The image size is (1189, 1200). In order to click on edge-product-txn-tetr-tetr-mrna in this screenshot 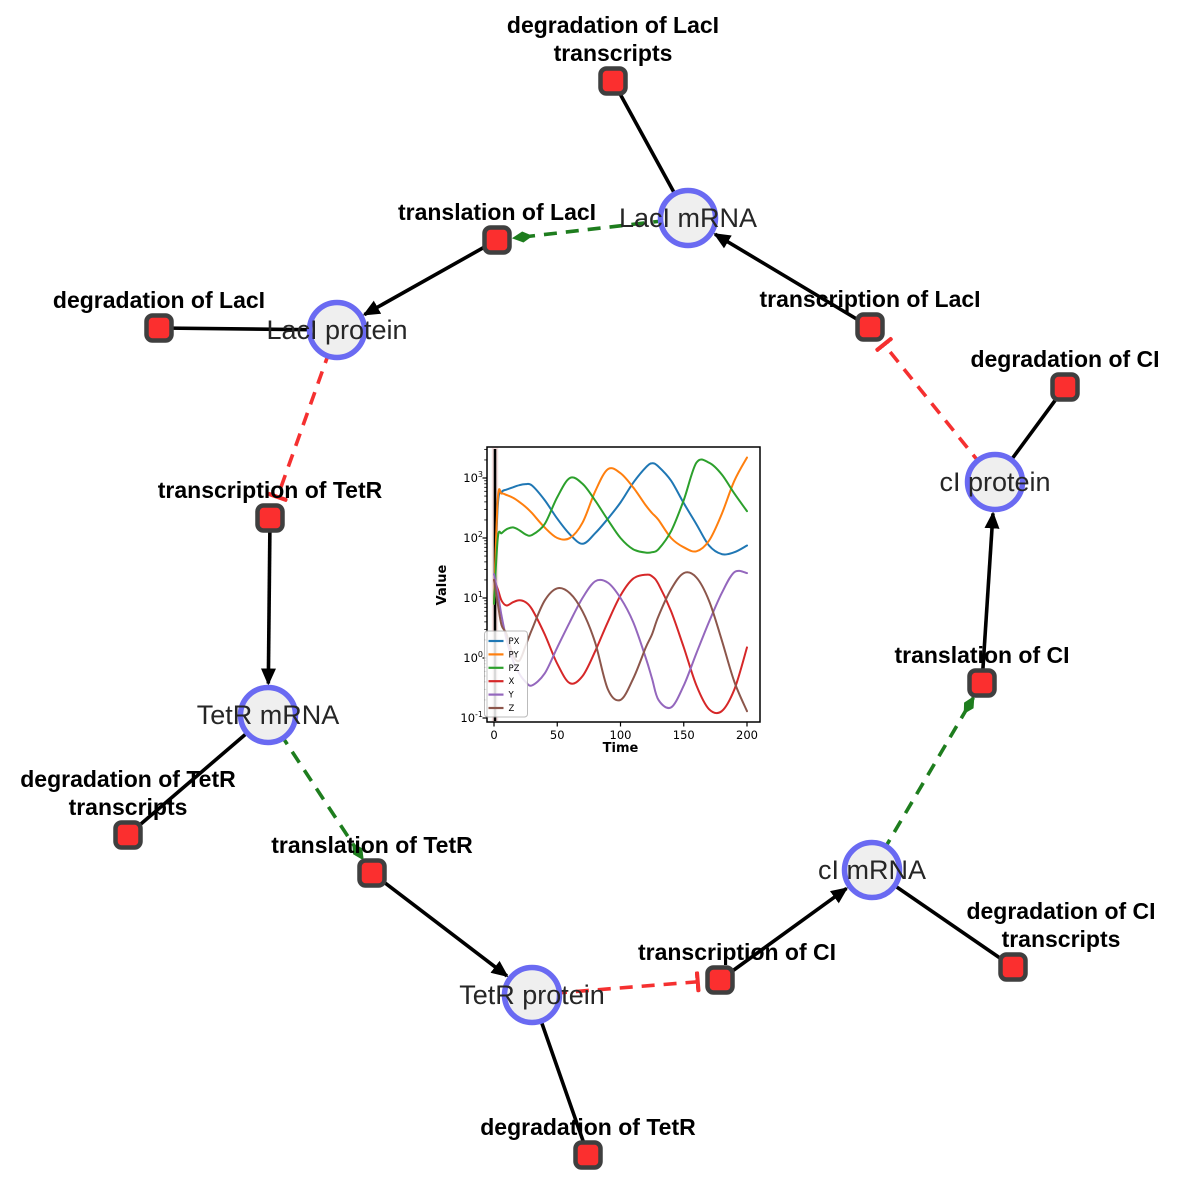, I will do `click(268, 601)`.